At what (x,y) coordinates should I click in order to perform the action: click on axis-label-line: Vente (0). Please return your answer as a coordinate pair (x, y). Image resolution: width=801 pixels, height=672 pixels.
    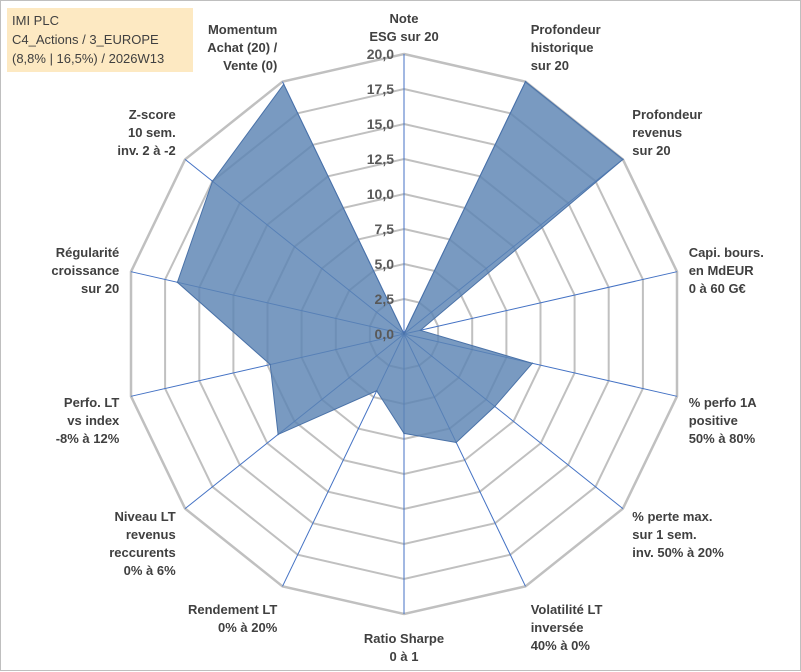
    Looking at the image, I should click on (250, 65).